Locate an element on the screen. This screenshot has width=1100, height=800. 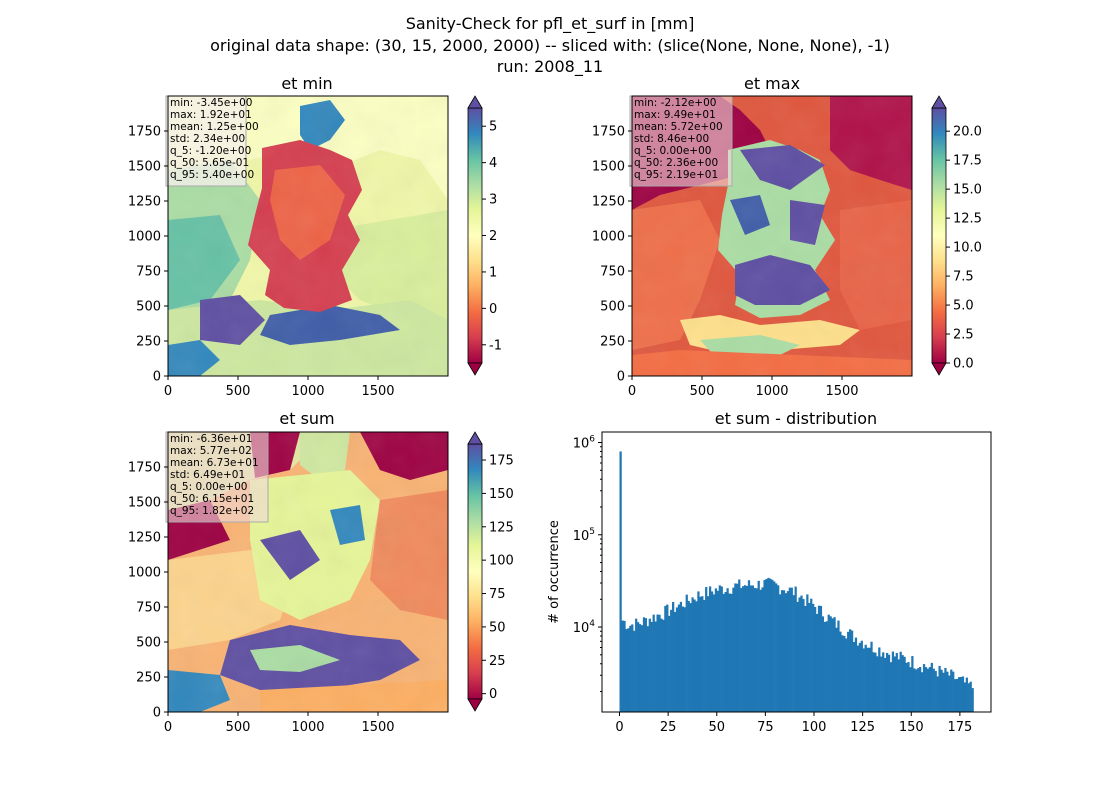
suptitle-line-3: run: 2008_11 is located at coordinates (550, 67).